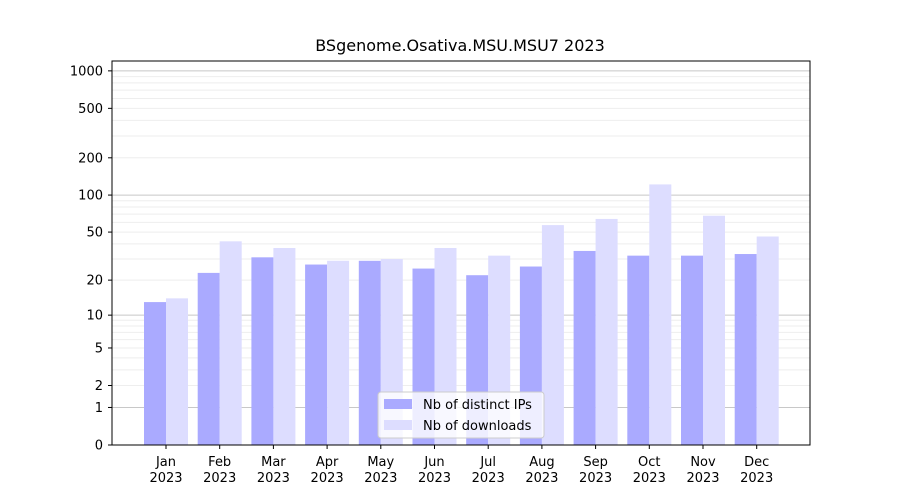 Image resolution: width=900 pixels, height=500 pixels. I want to click on bar-downloads-dec, so click(767, 340).